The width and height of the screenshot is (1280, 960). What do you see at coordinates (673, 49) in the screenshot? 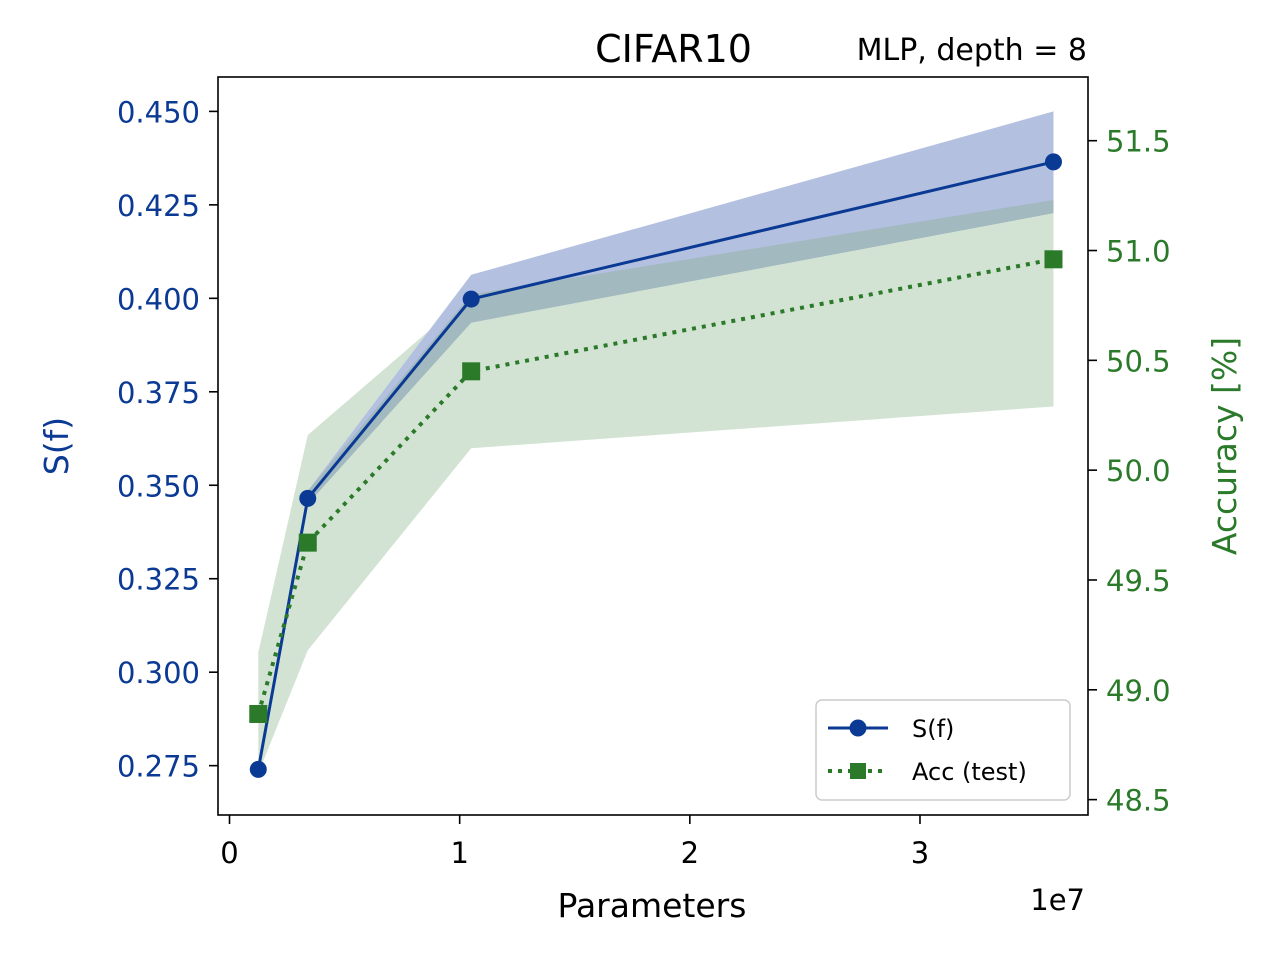
I see `chart-title: CIFAR10` at bounding box center [673, 49].